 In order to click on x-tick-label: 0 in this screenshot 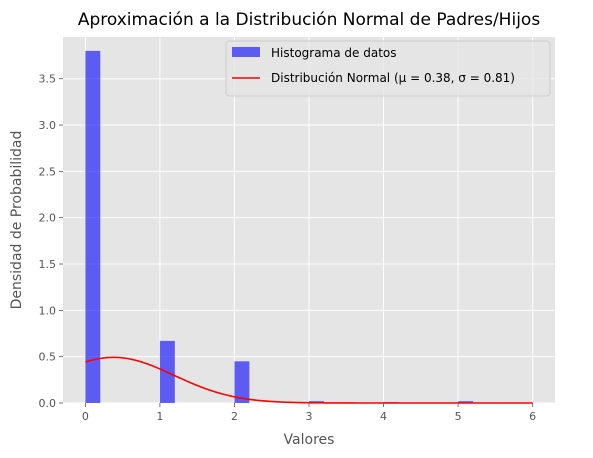, I will do `click(85, 416)`.